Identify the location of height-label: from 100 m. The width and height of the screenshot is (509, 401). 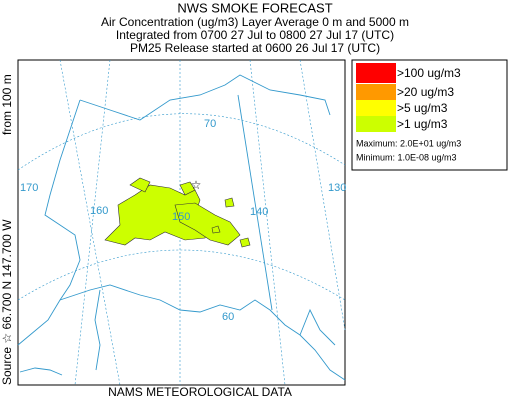
(7, 104).